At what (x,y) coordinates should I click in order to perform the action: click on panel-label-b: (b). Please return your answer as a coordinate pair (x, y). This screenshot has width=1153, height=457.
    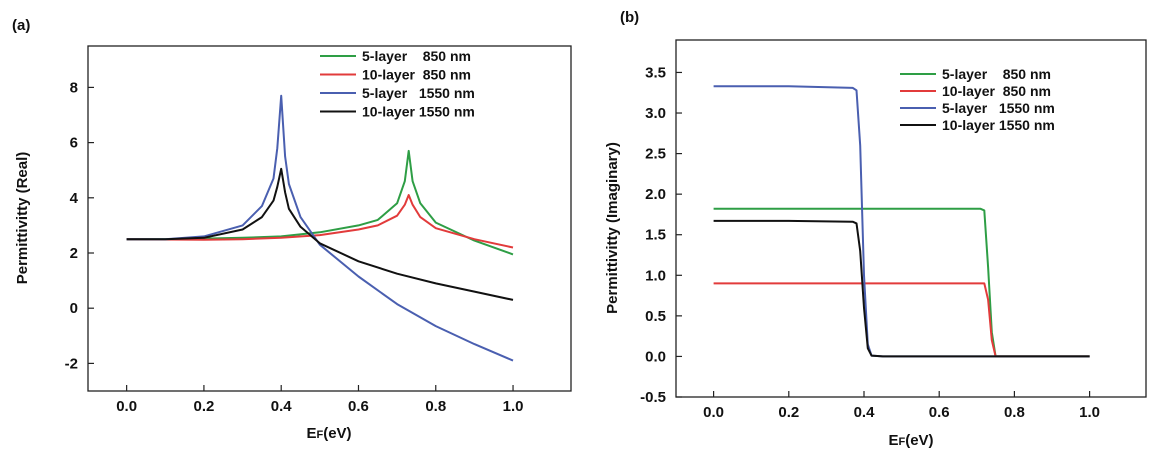
    Looking at the image, I should click on (629, 17).